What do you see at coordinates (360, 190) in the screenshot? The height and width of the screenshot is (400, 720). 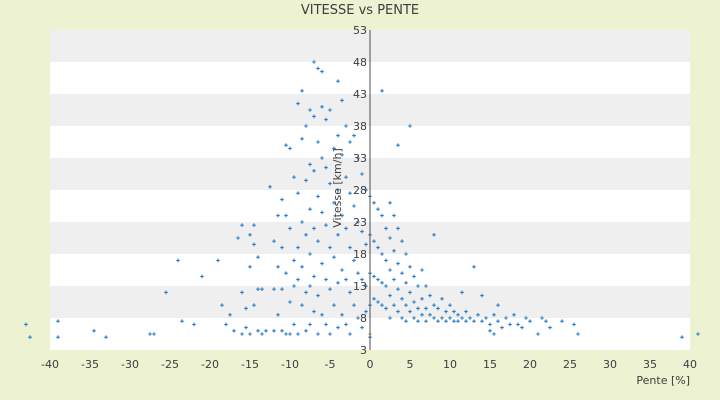 I see `y-tick-label: 28` at bounding box center [360, 190].